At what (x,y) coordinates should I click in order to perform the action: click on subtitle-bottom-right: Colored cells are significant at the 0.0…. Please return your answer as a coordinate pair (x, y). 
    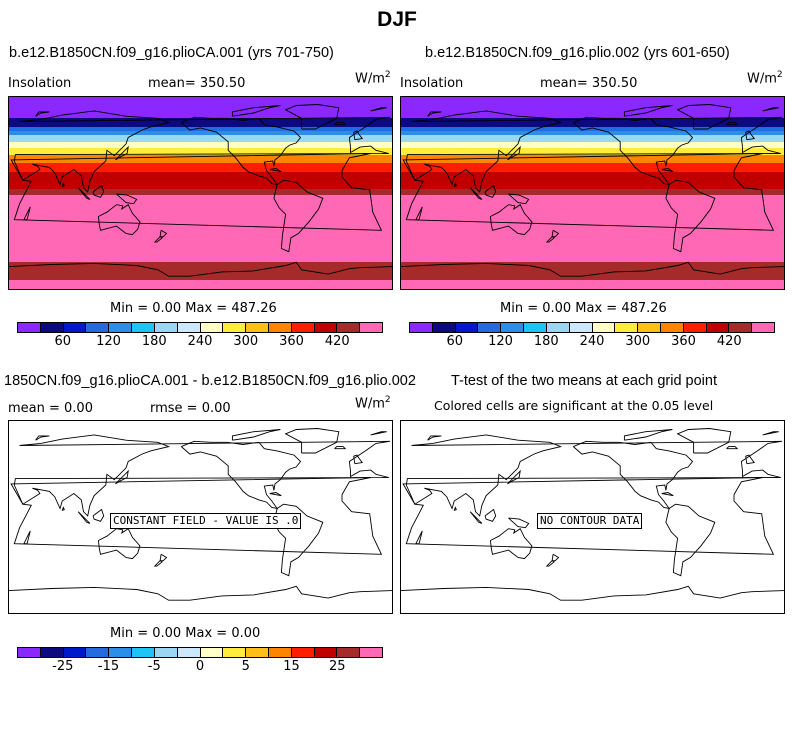
    Looking at the image, I should click on (574, 405).